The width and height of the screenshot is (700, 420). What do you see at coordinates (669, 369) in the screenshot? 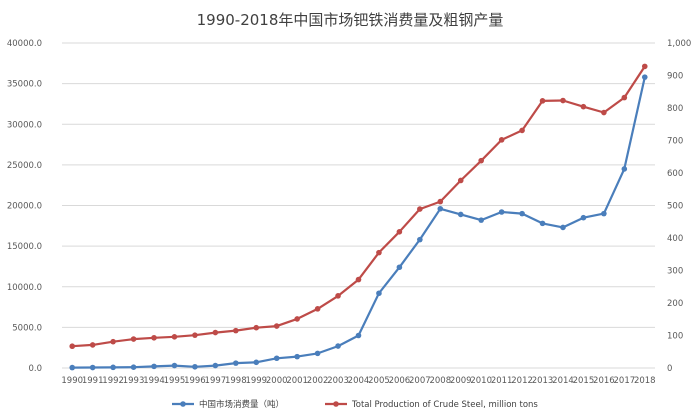
I see `right-tick-label: 0` at bounding box center [669, 369].